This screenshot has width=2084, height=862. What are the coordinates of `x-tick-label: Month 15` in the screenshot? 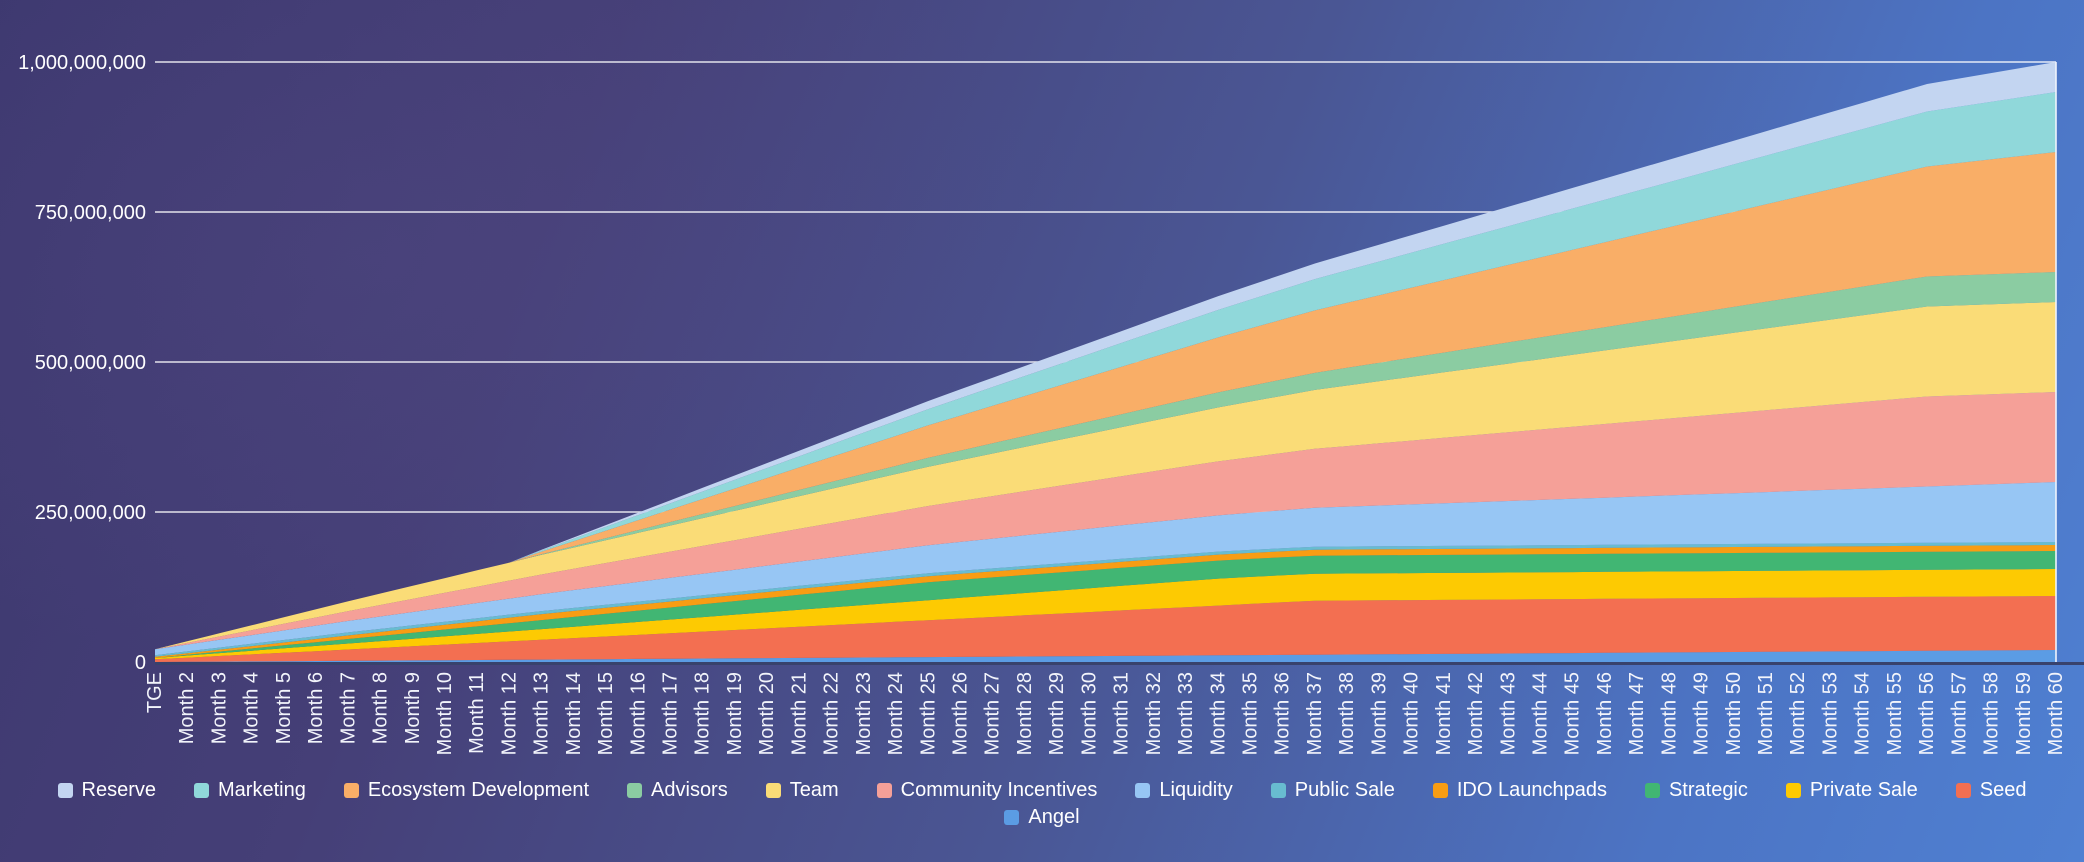 It's located at (606, 713).